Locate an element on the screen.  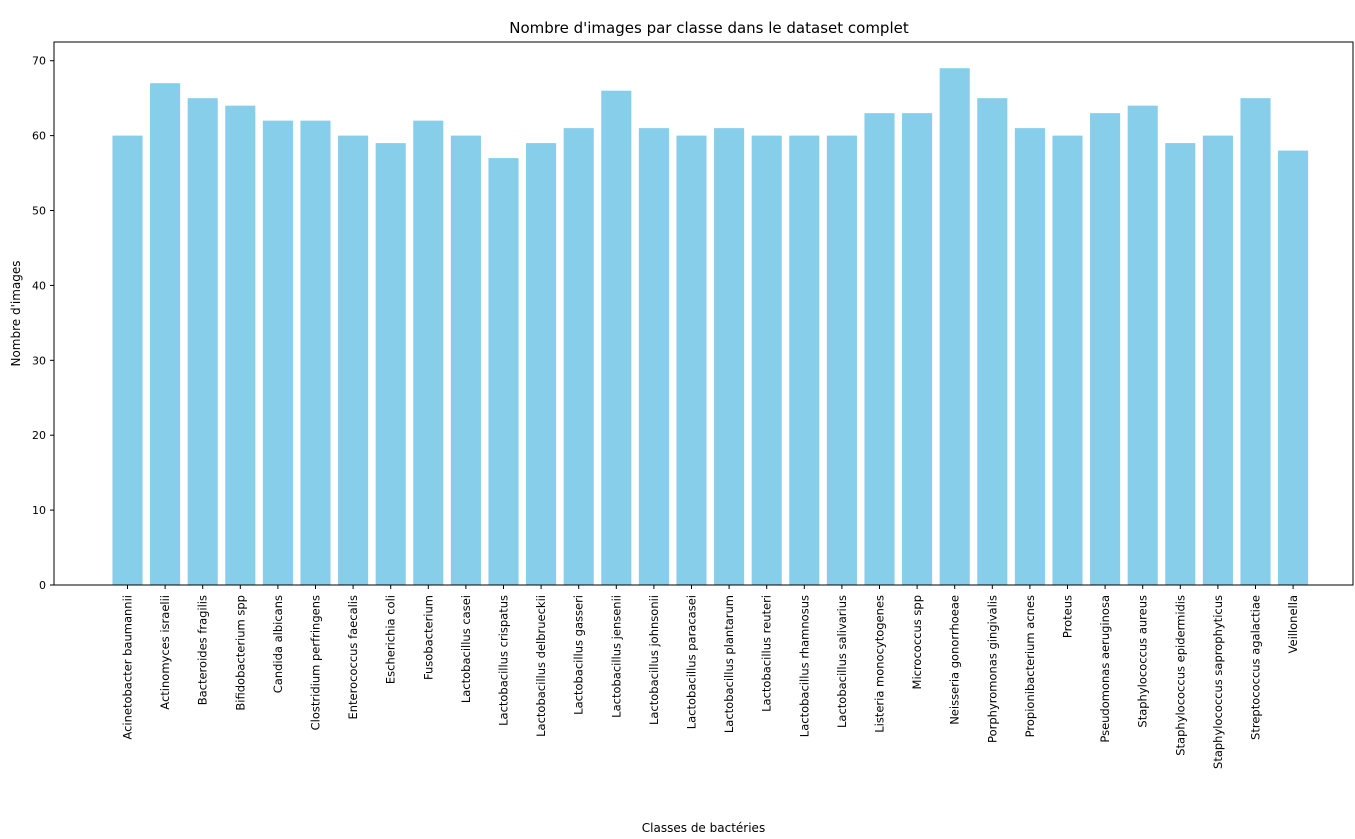
x-tick-label: Lactobacillus delbrueckii is located at coordinates (541, 666).